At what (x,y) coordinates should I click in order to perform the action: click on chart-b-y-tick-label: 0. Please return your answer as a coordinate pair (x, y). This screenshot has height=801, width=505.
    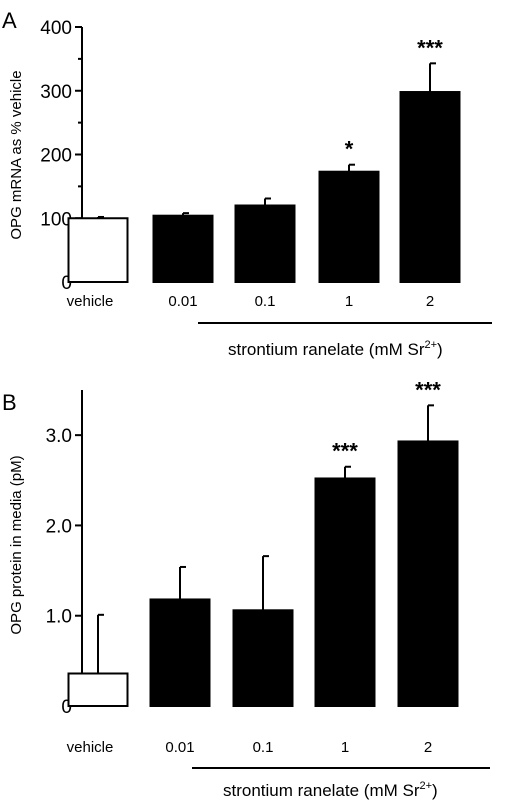
    Looking at the image, I should click on (66, 707).